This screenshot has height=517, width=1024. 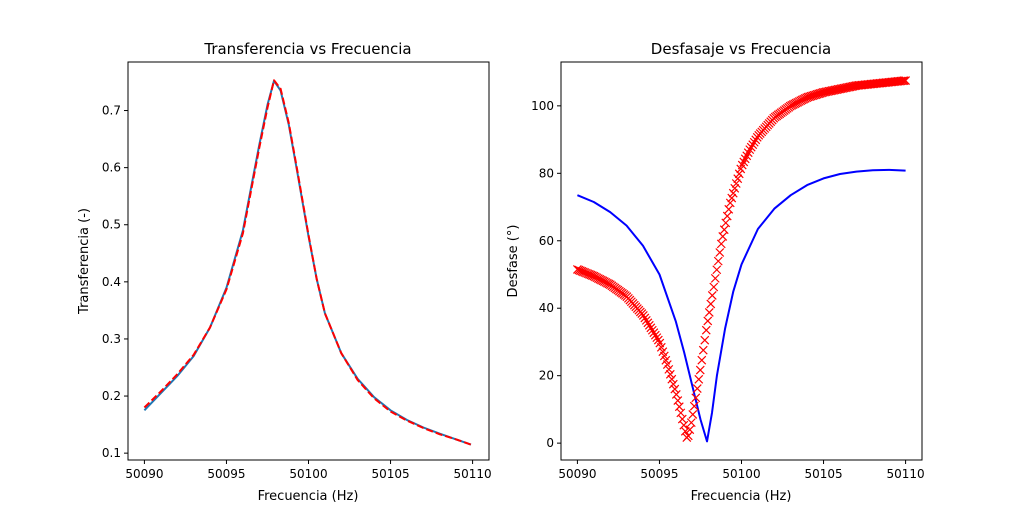 I want to click on y-tick-label: 0.2, so click(x=111, y=396).